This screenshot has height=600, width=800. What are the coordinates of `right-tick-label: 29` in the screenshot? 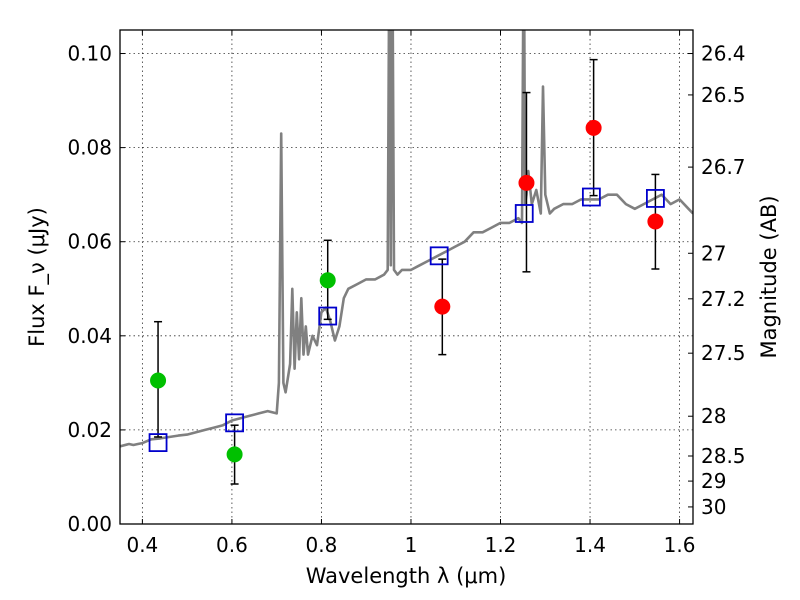 It's located at (713, 481).